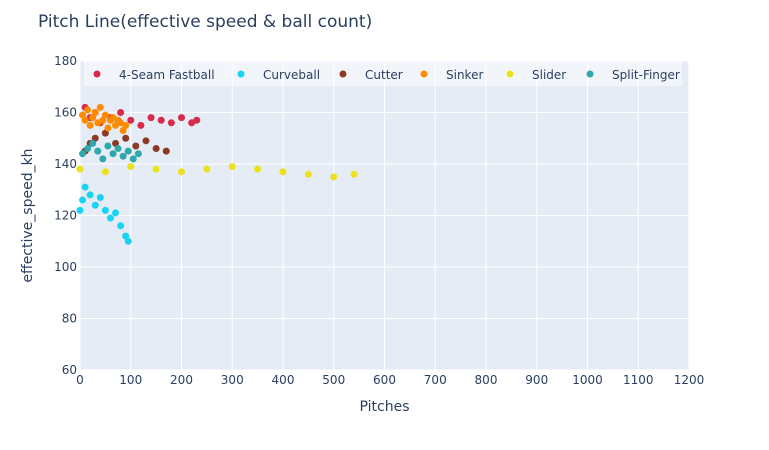 The image size is (769, 450). Describe the element at coordinates (385, 407) in the screenshot. I see `x-axis-title: Pitches` at that location.